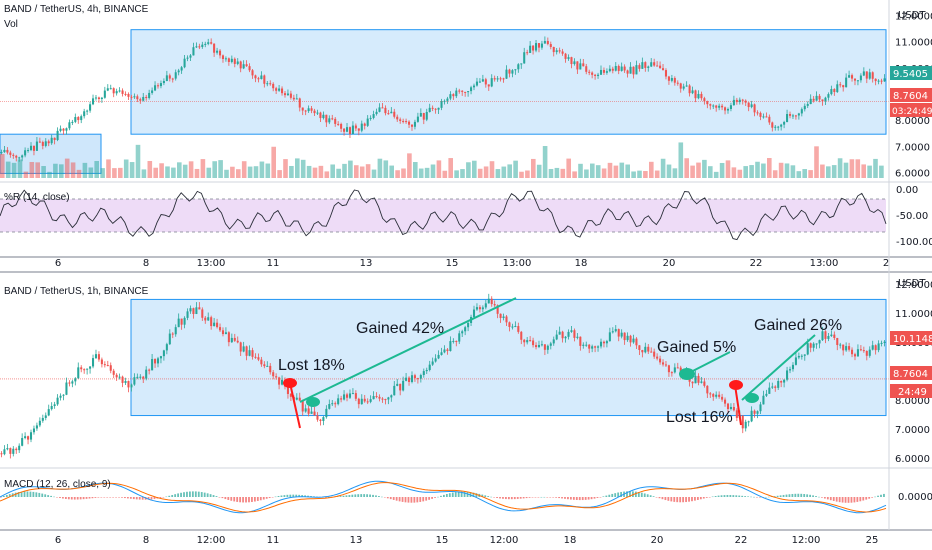 This screenshot has height=550, width=932. I want to click on lost-16-drop-line, so click(738, 405).